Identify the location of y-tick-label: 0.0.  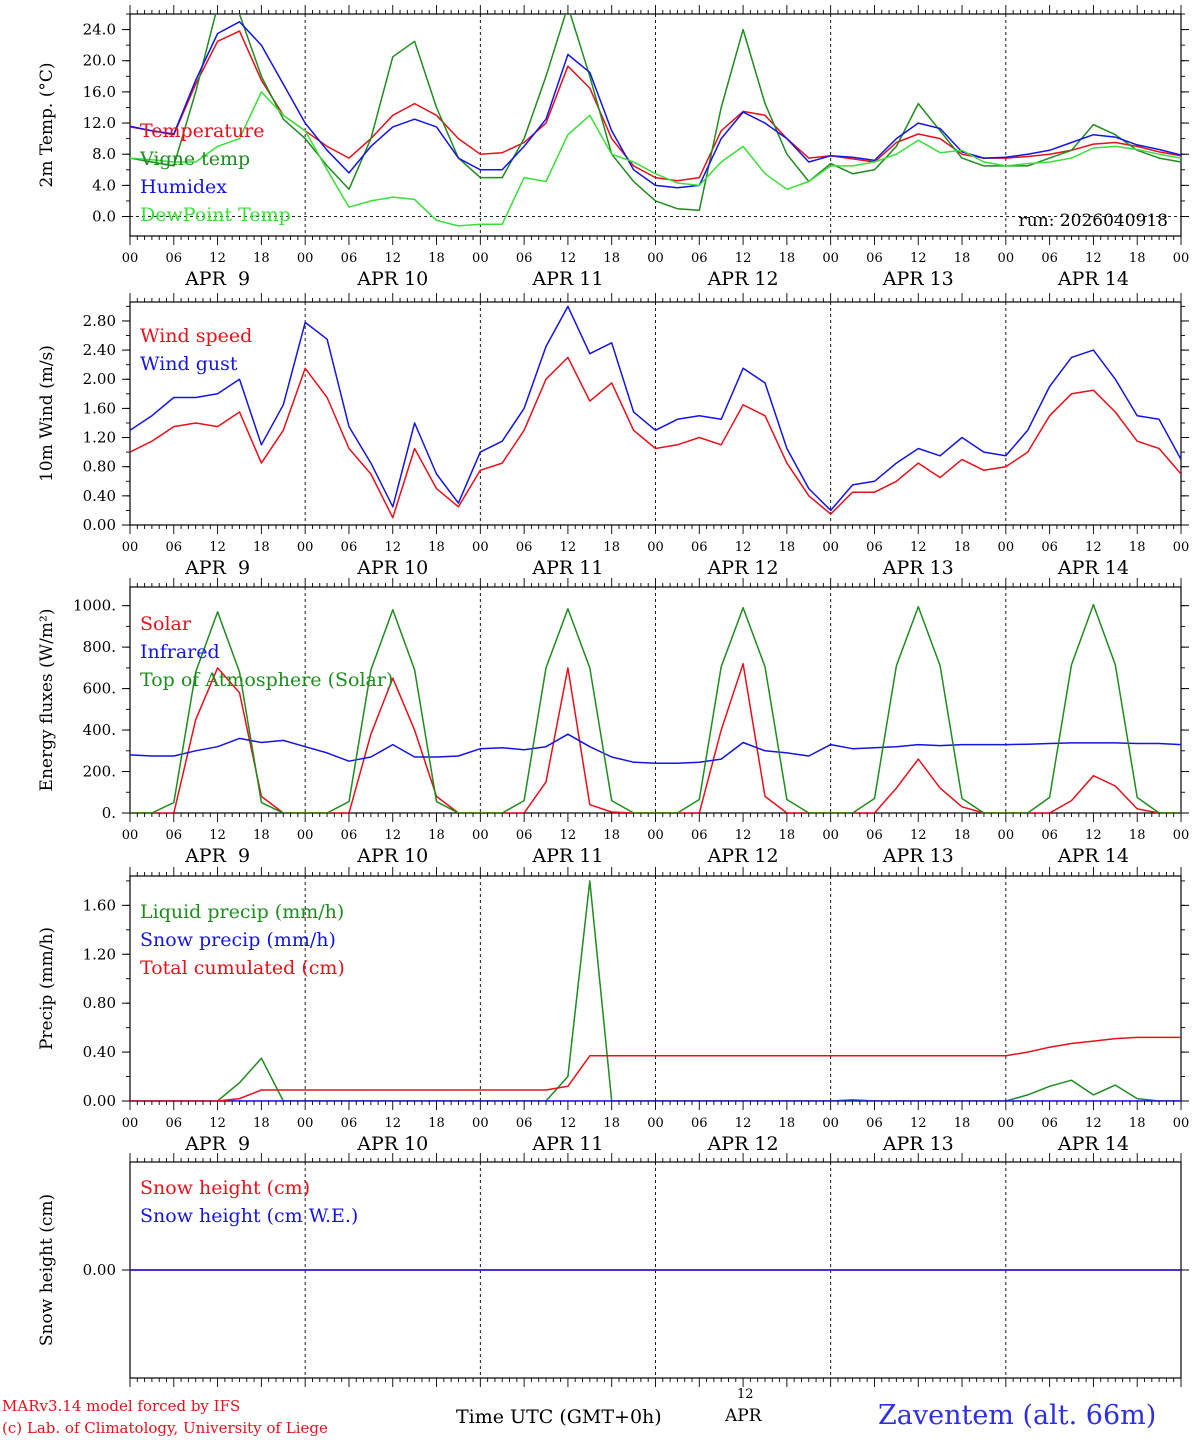
(104, 217).